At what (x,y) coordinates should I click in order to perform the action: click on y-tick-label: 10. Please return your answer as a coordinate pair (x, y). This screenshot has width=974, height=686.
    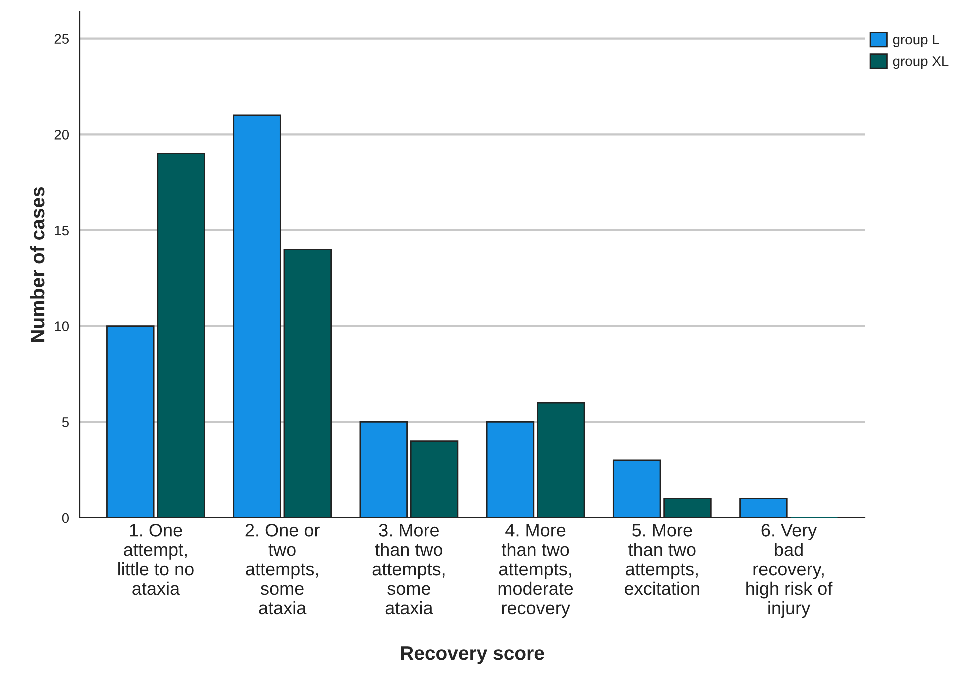
    Looking at the image, I should click on (62, 327).